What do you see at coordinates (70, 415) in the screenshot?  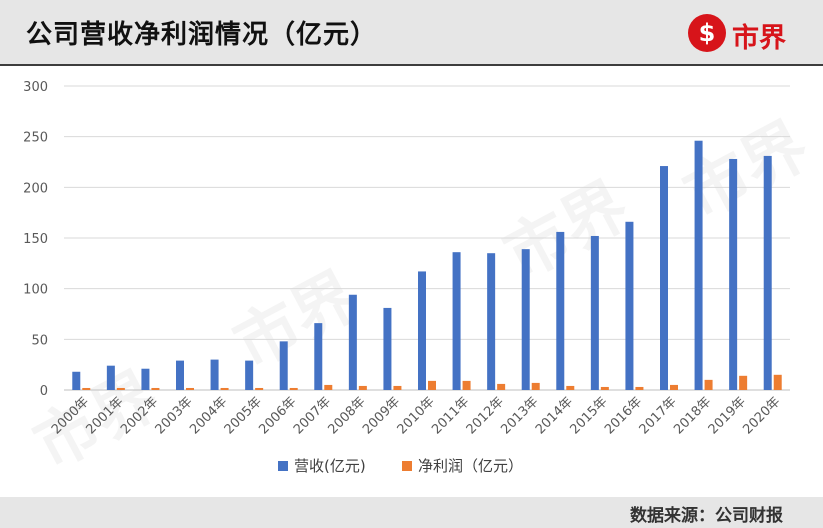 I see `x-tick-label: 2000年` at bounding box center [70, 415].